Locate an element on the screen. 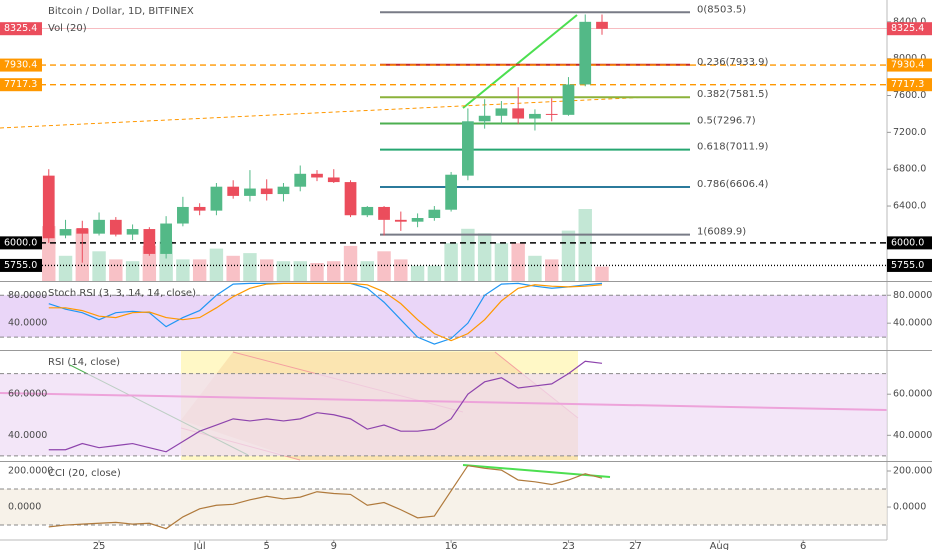 The height and width of the screenshot is (550, 932). pane-title: CCI (20, close) is located at coordinates (84, 473).